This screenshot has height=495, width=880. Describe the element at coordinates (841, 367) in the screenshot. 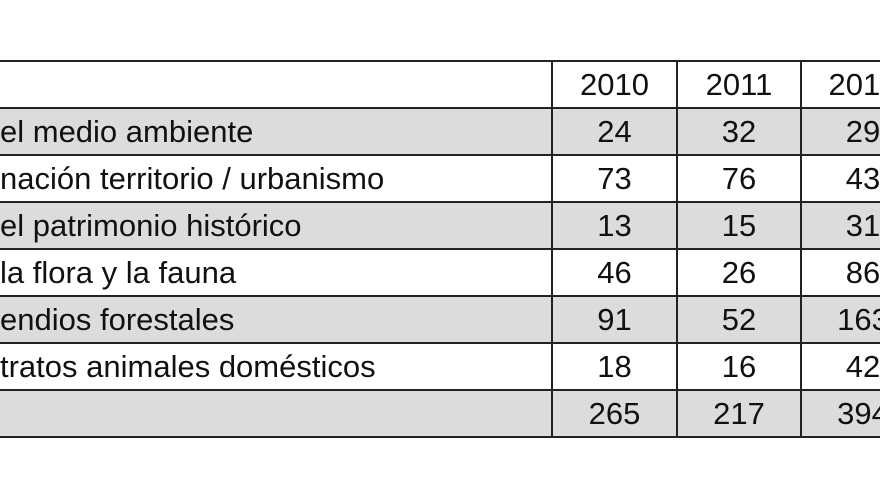

I see `value-cell: 42` at that location.